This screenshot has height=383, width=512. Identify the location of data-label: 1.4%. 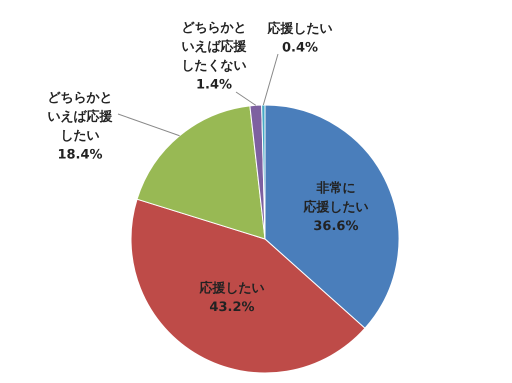
(214, 84).